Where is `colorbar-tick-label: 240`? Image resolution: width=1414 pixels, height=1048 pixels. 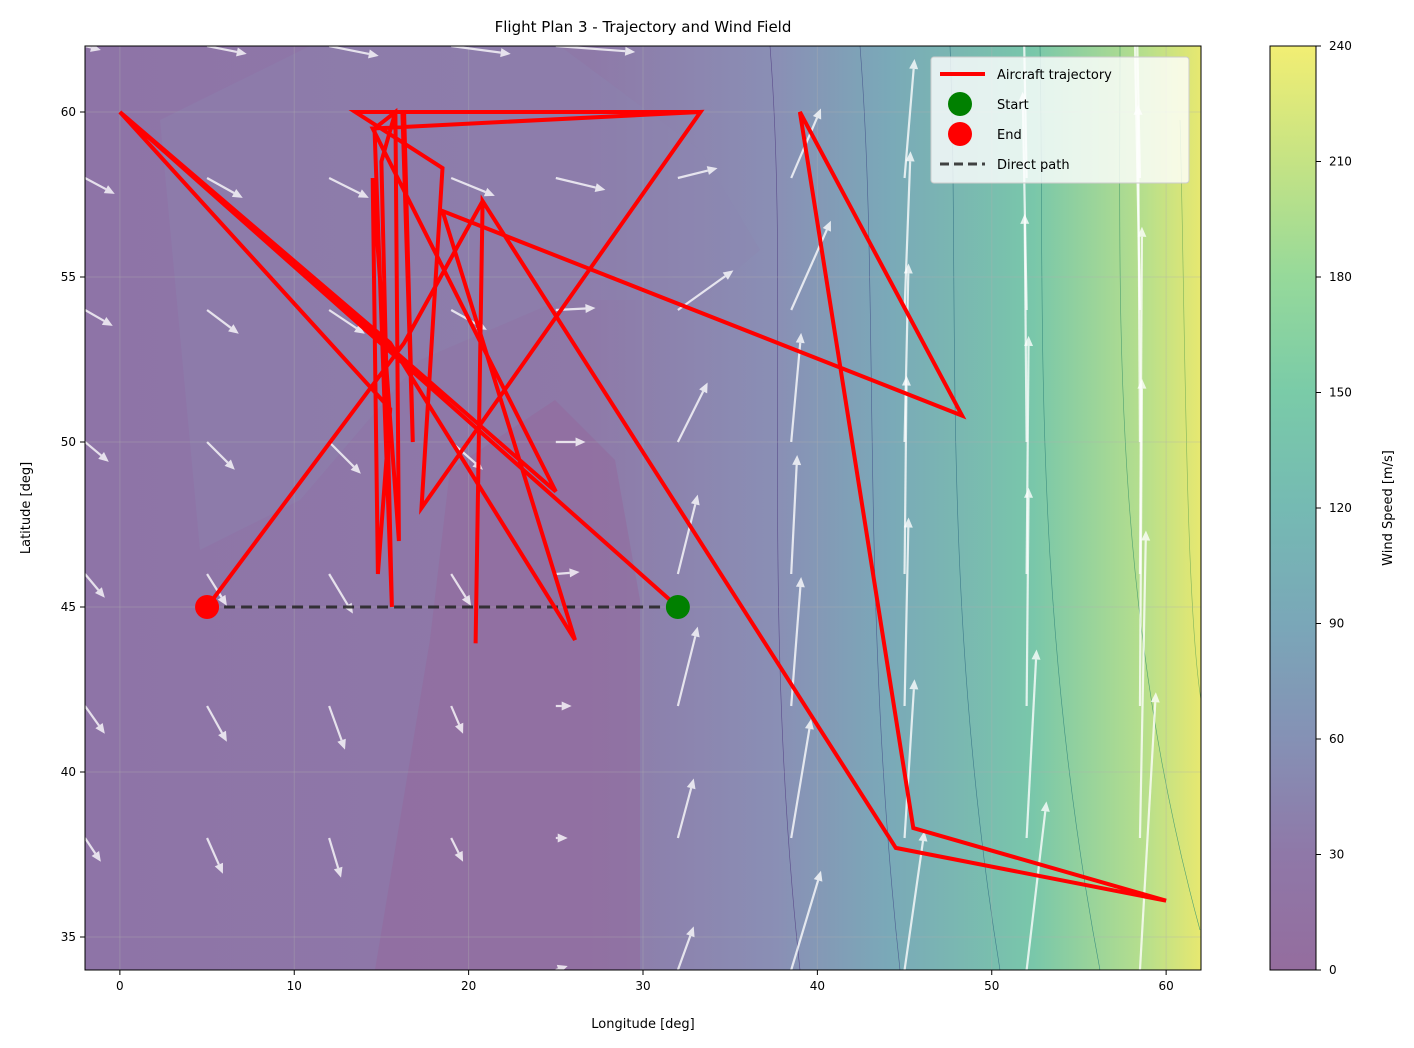 colorbar-tick-label: 240 is located at coordinates (1340, 46).